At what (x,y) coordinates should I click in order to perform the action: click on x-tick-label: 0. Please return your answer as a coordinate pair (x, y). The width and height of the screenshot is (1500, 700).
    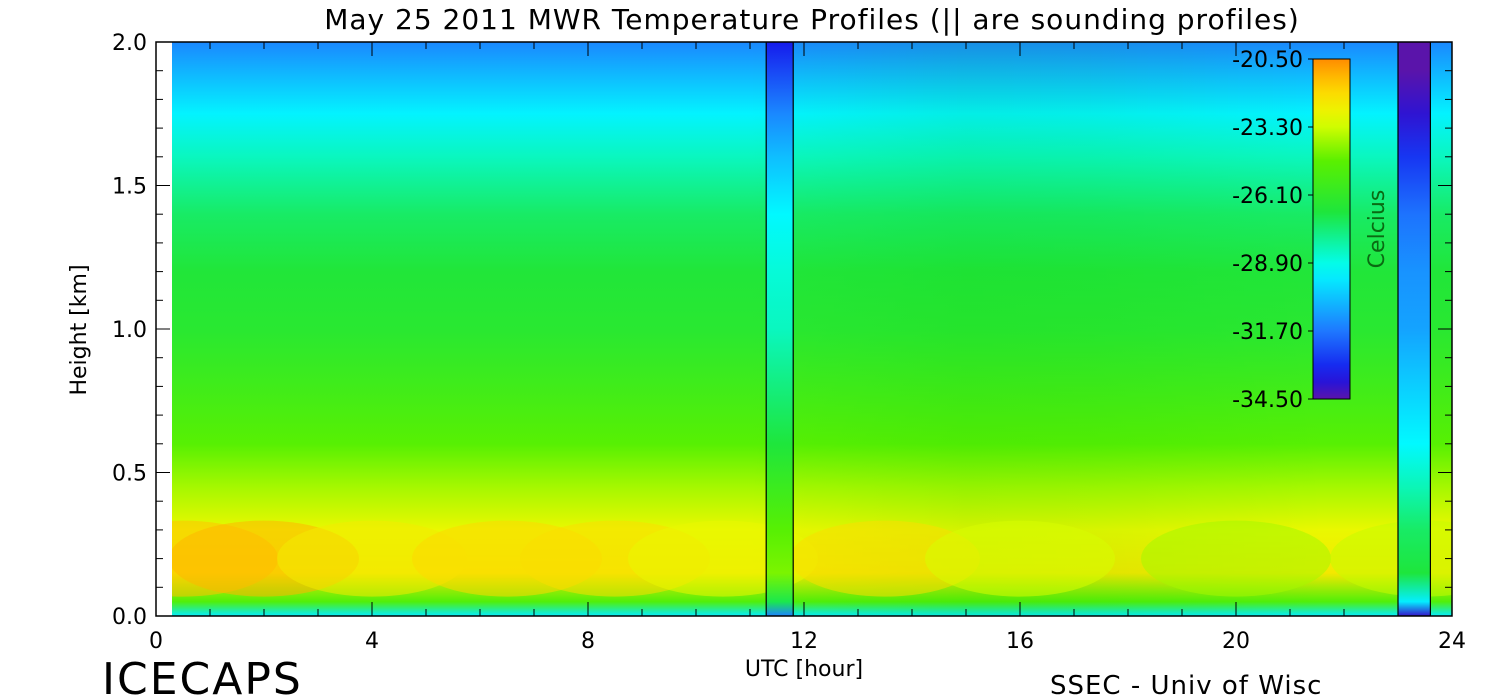
    Looking at the image, I should click on (156, 641).